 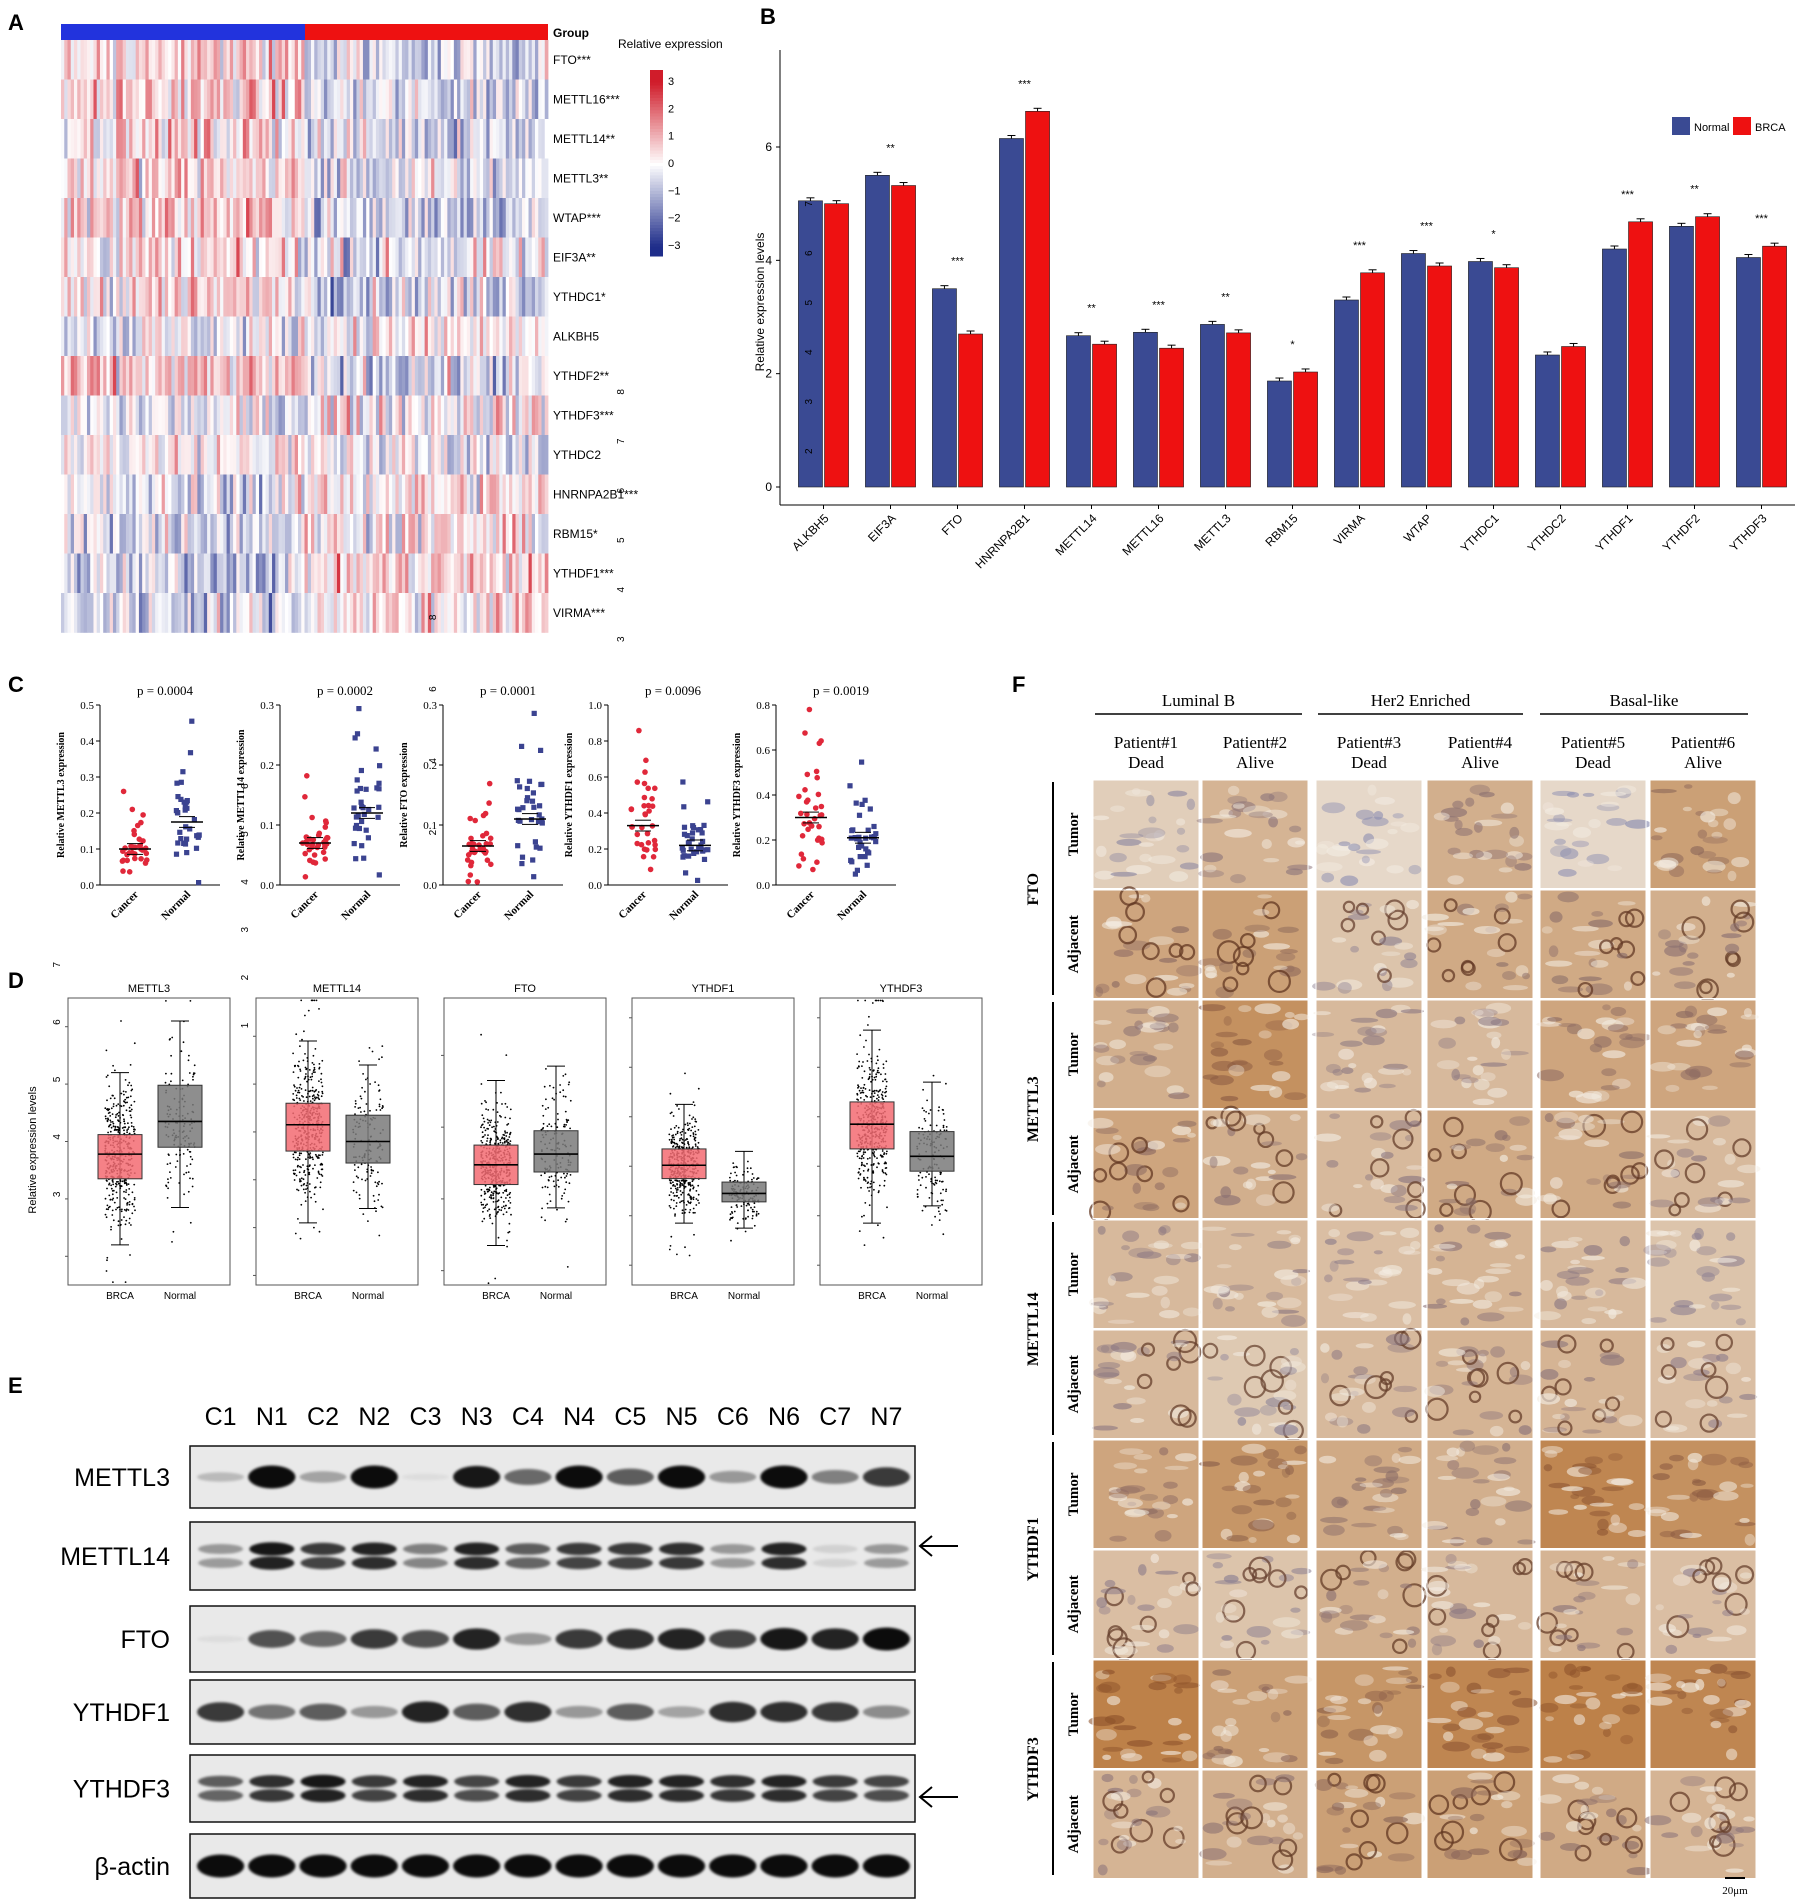 What do you see at coordinates (1614, 368) in the screenshot?
I see `bar-normal` at bounding box center [1614, 368].